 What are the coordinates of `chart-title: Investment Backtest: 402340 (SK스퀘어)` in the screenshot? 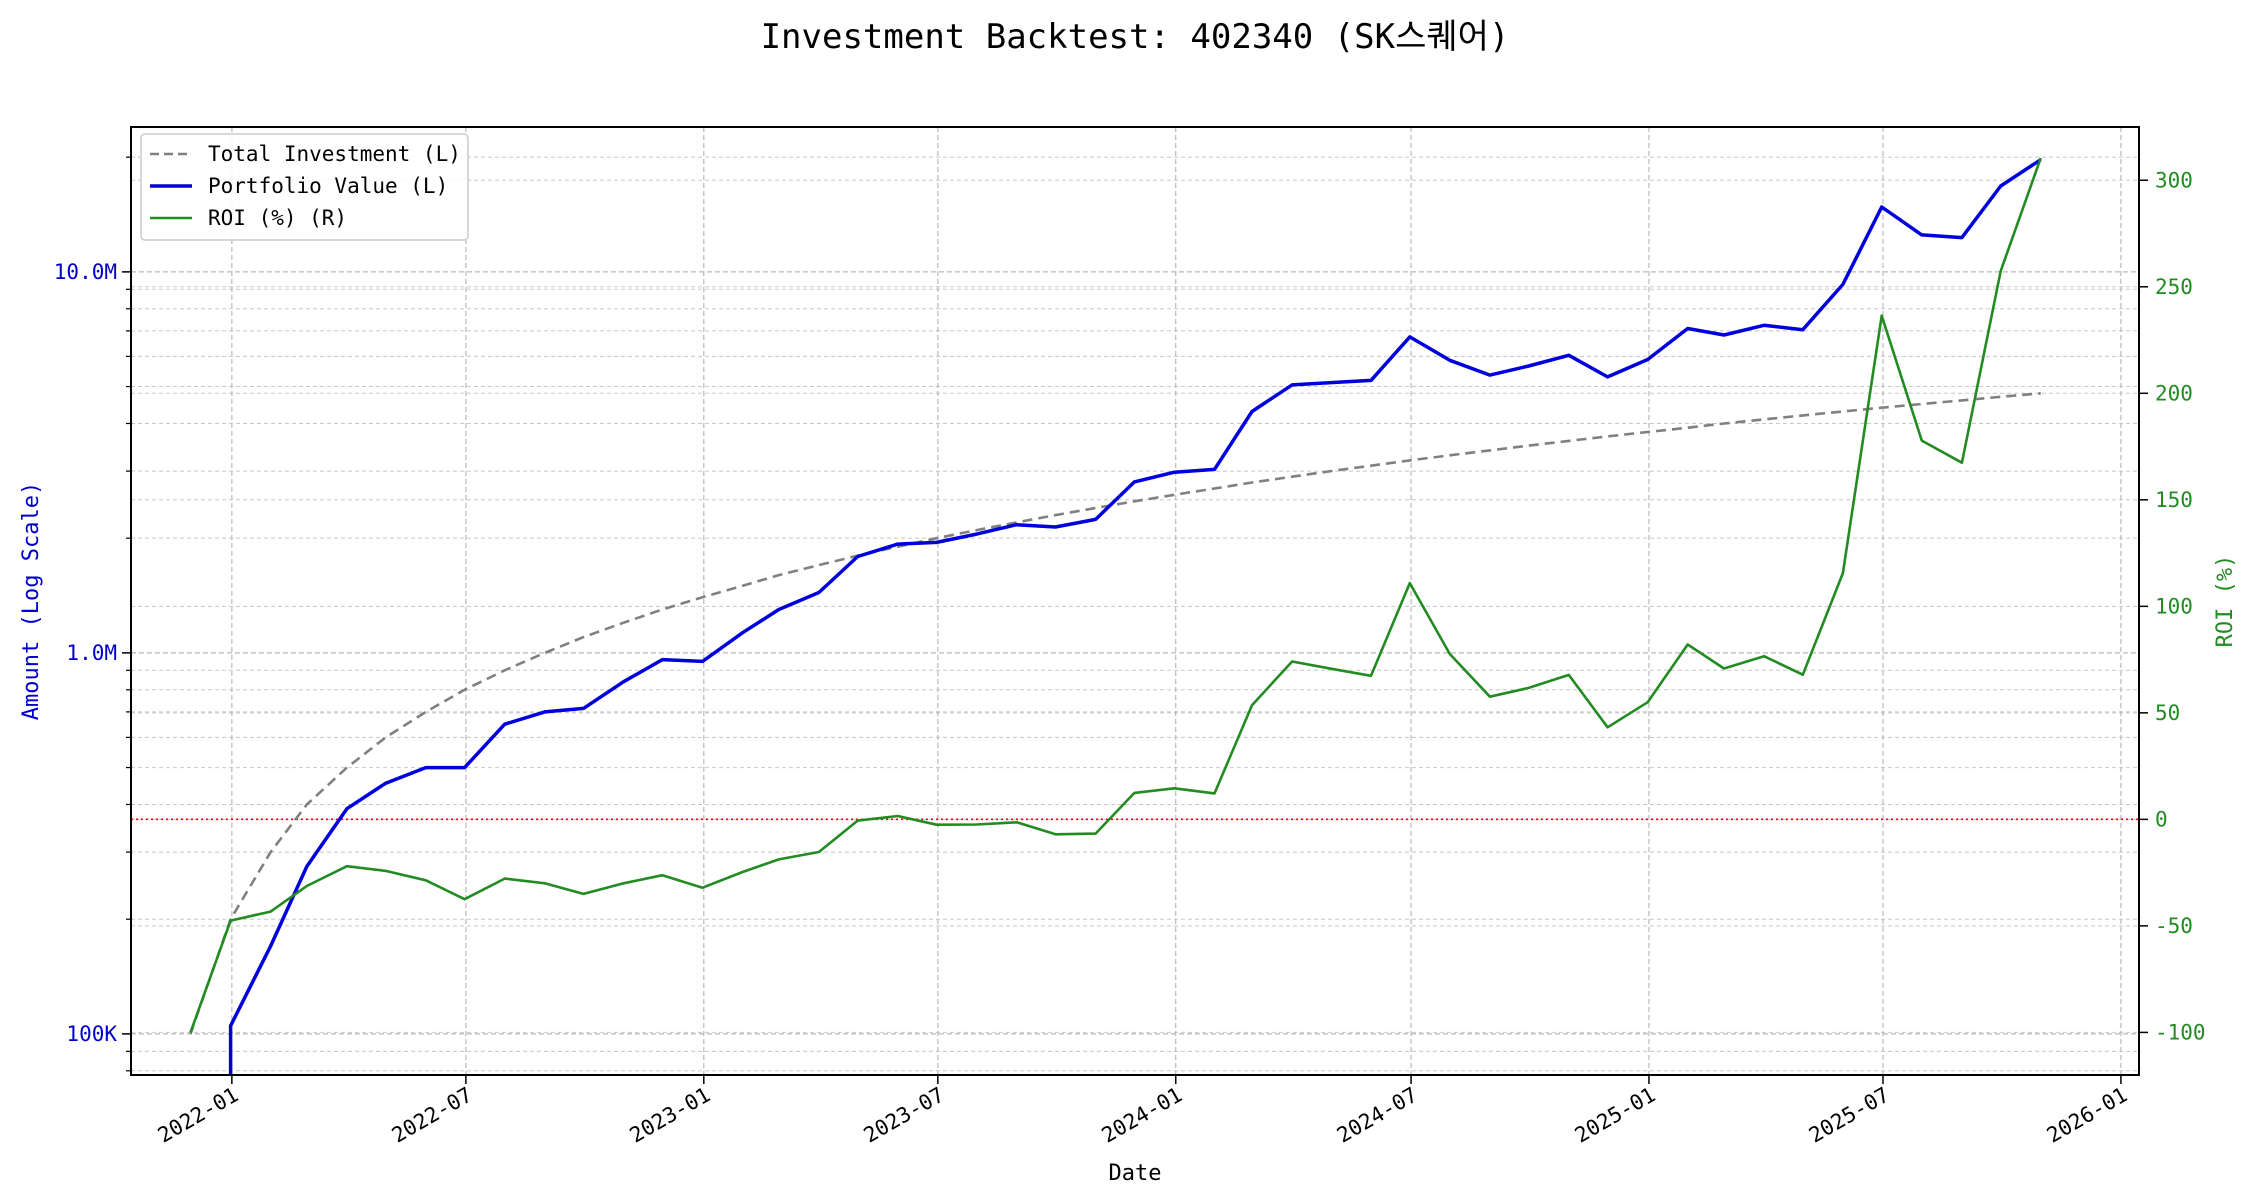 It's located at (1135, 37).